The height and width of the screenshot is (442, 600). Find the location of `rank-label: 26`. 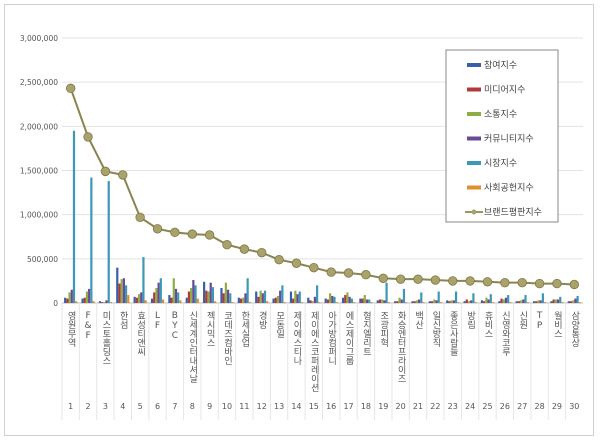

rank-label: 26 is located at coordinates (505, 406).